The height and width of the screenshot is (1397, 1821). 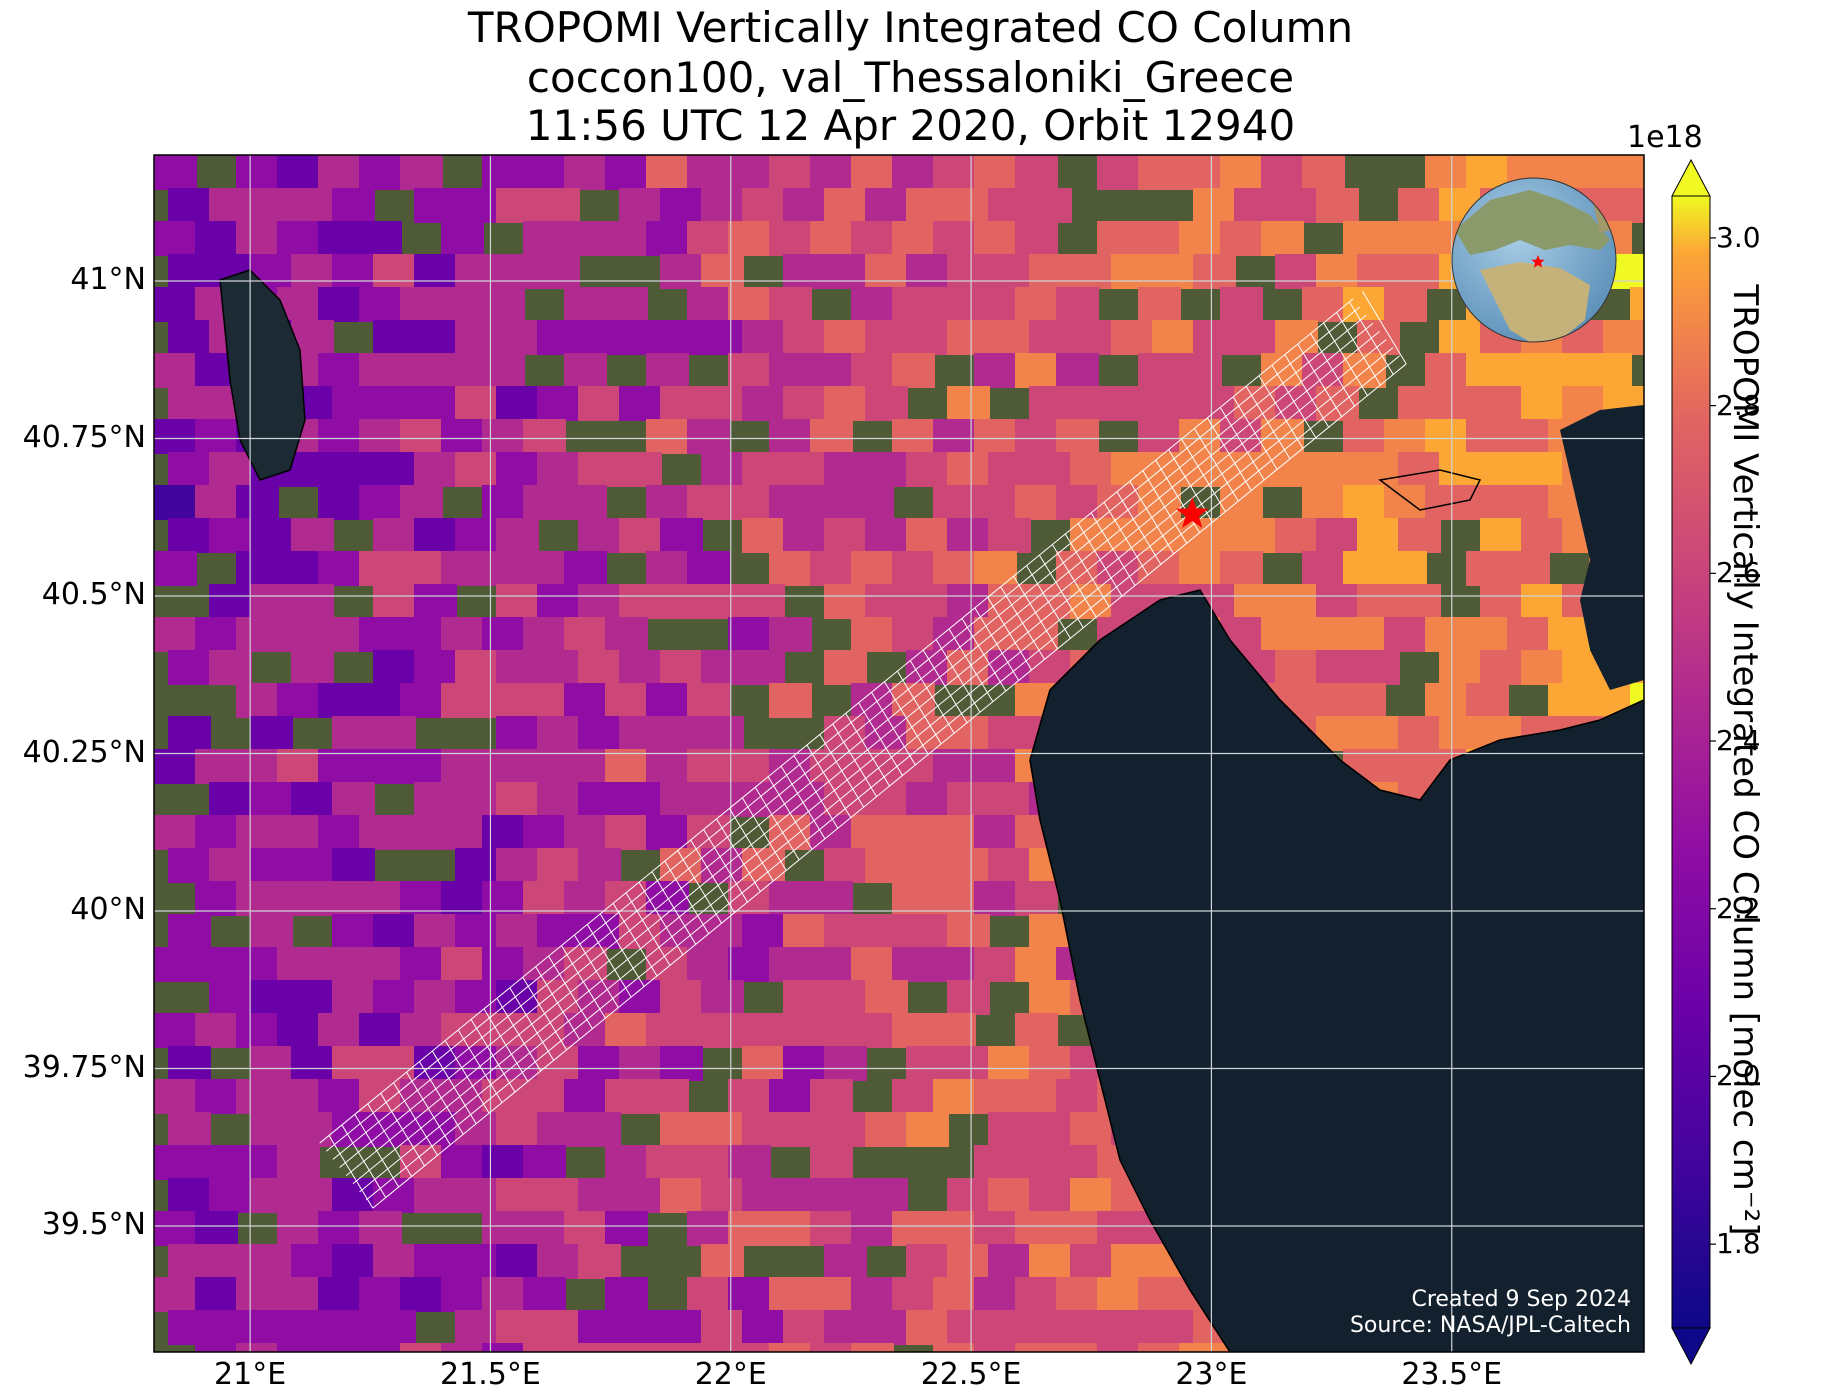 What do you see at coordinates (108, 909) in the screenshot?
I see `lat-tick-label: 40°N` at bounding box center [108, 909].